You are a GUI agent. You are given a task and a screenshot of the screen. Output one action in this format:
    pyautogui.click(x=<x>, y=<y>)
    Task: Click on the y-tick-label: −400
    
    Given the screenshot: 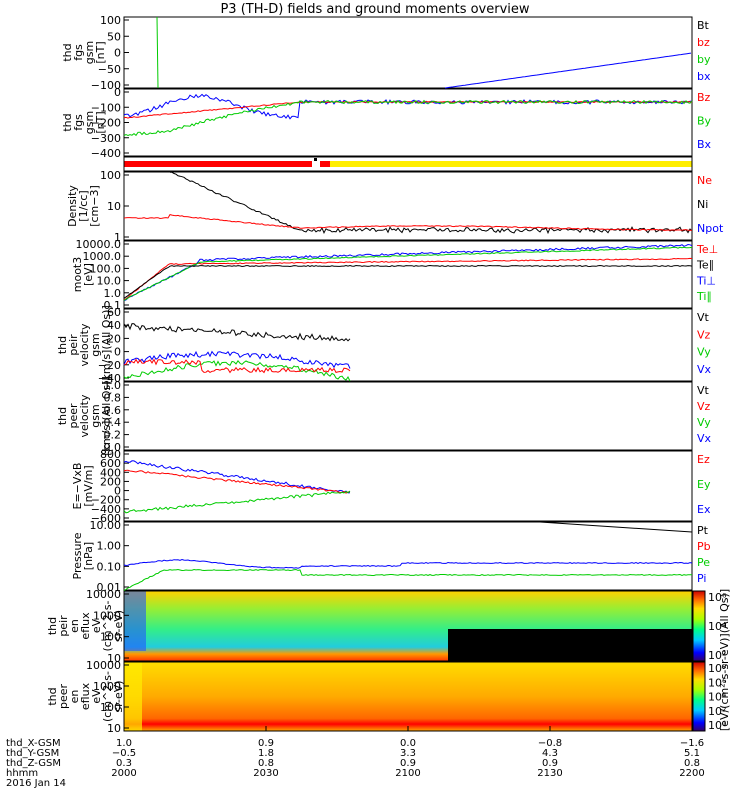 What is the action you would take?
    pyautogui.click(x=106, y=153)
    